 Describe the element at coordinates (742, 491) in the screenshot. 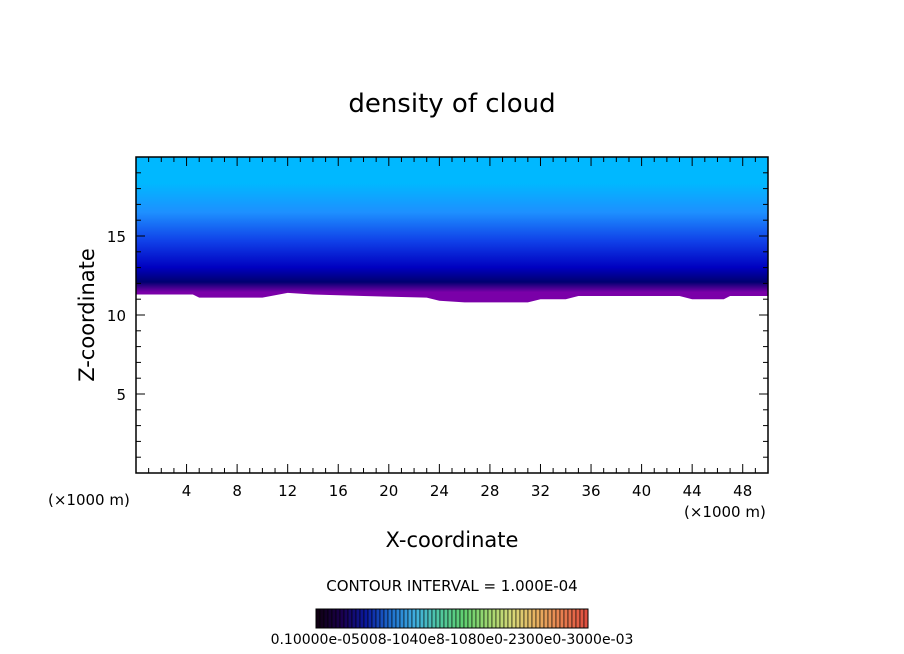

I see `x-tick-label: 48` at that location.